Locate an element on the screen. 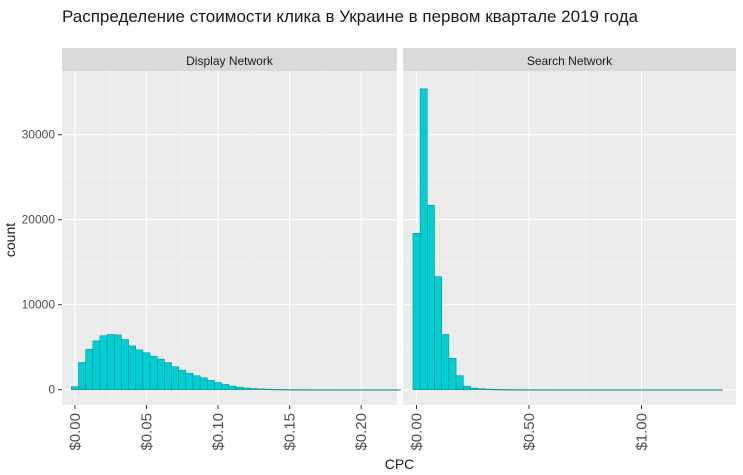 The height and width of the screenshot is (475, 743). x-tick-label: $0.20 is located at coordinates (361, 432).